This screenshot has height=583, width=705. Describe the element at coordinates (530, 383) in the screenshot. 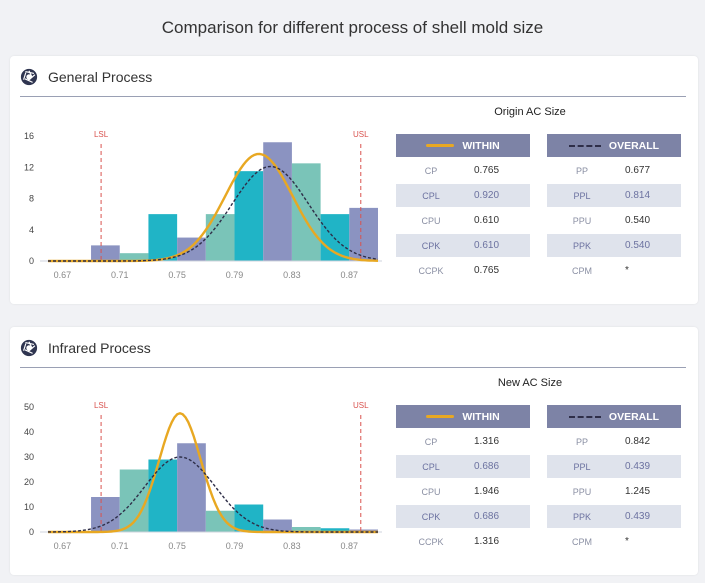

I see `size-title: New AC Size` at that location.